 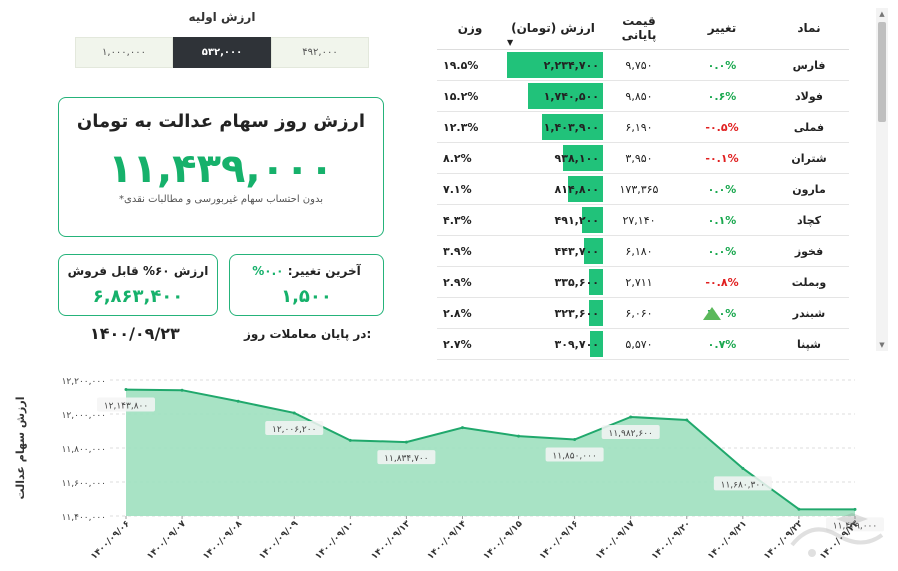 I want to click on row-weight: ۴.۳%, so click(x=457, y=220).